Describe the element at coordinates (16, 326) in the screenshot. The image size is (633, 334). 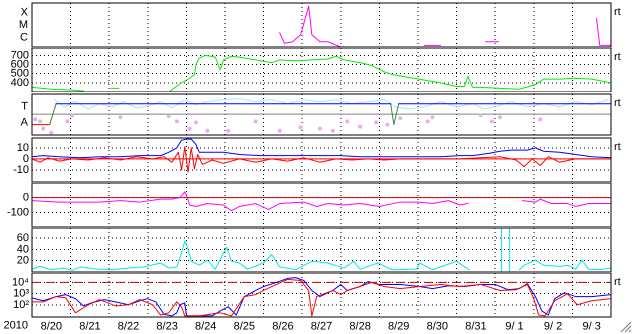
I see `x-axis-title: 2010` at that location.